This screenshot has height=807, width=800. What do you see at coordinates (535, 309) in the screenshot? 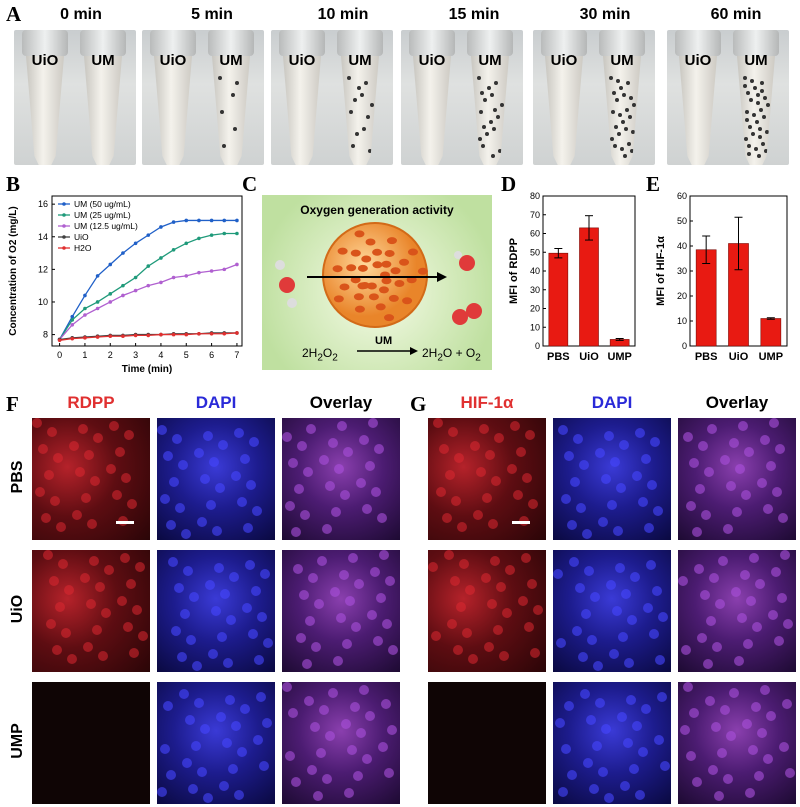
I see `y-tick-label: 20` at bounding box center [535, 309].